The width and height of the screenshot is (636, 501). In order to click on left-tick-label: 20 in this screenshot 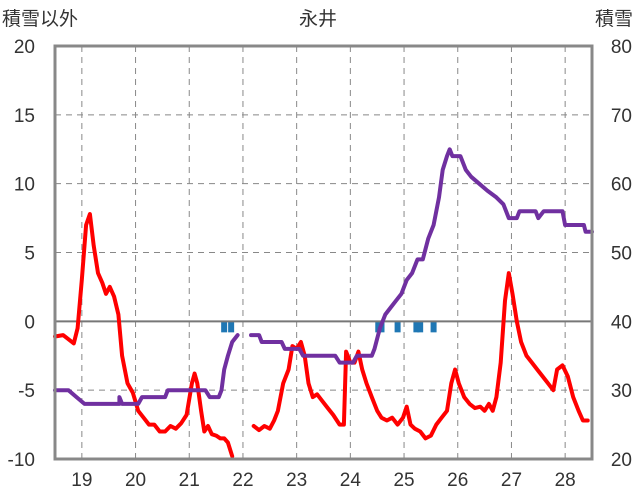, I will do `click(24, 47)`.